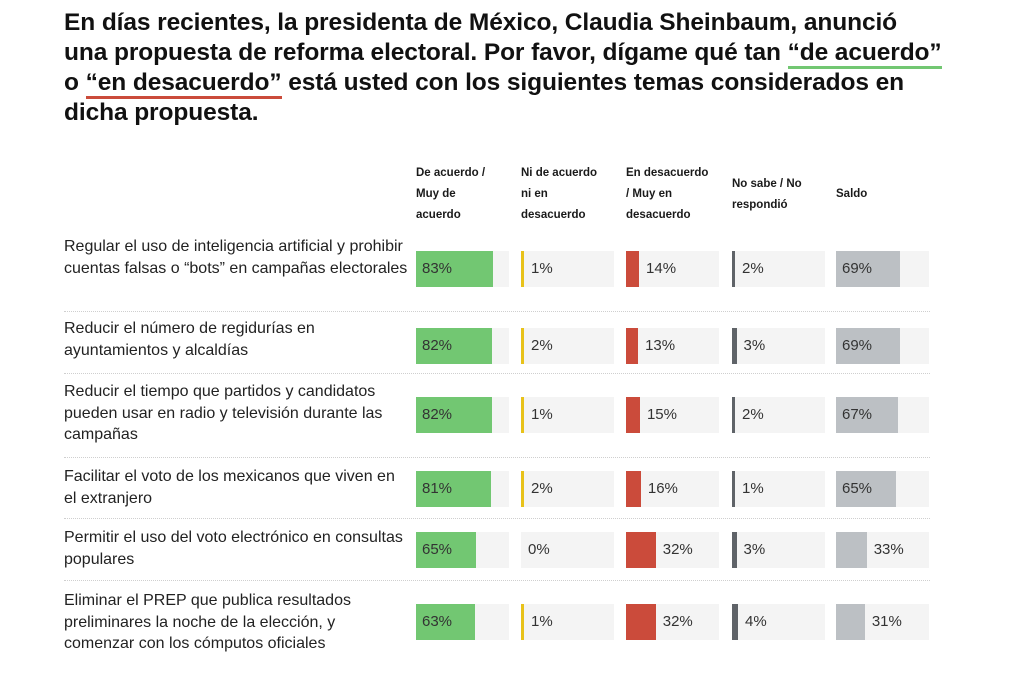  Describe the element at coordinates (183, 84) in the screenshot. I see `title-disagree-term: “en desacuerdo”` at that location.